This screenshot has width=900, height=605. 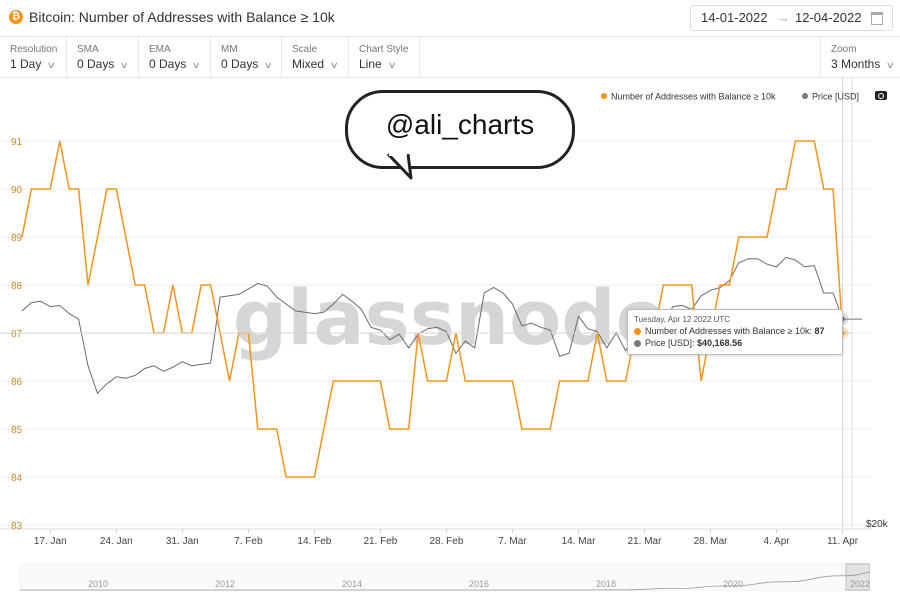 What do you see at coordinates (175, 64) in the screenshot?
I see `ema-value: 0 Days ∨` at bounding box center [175, 64].